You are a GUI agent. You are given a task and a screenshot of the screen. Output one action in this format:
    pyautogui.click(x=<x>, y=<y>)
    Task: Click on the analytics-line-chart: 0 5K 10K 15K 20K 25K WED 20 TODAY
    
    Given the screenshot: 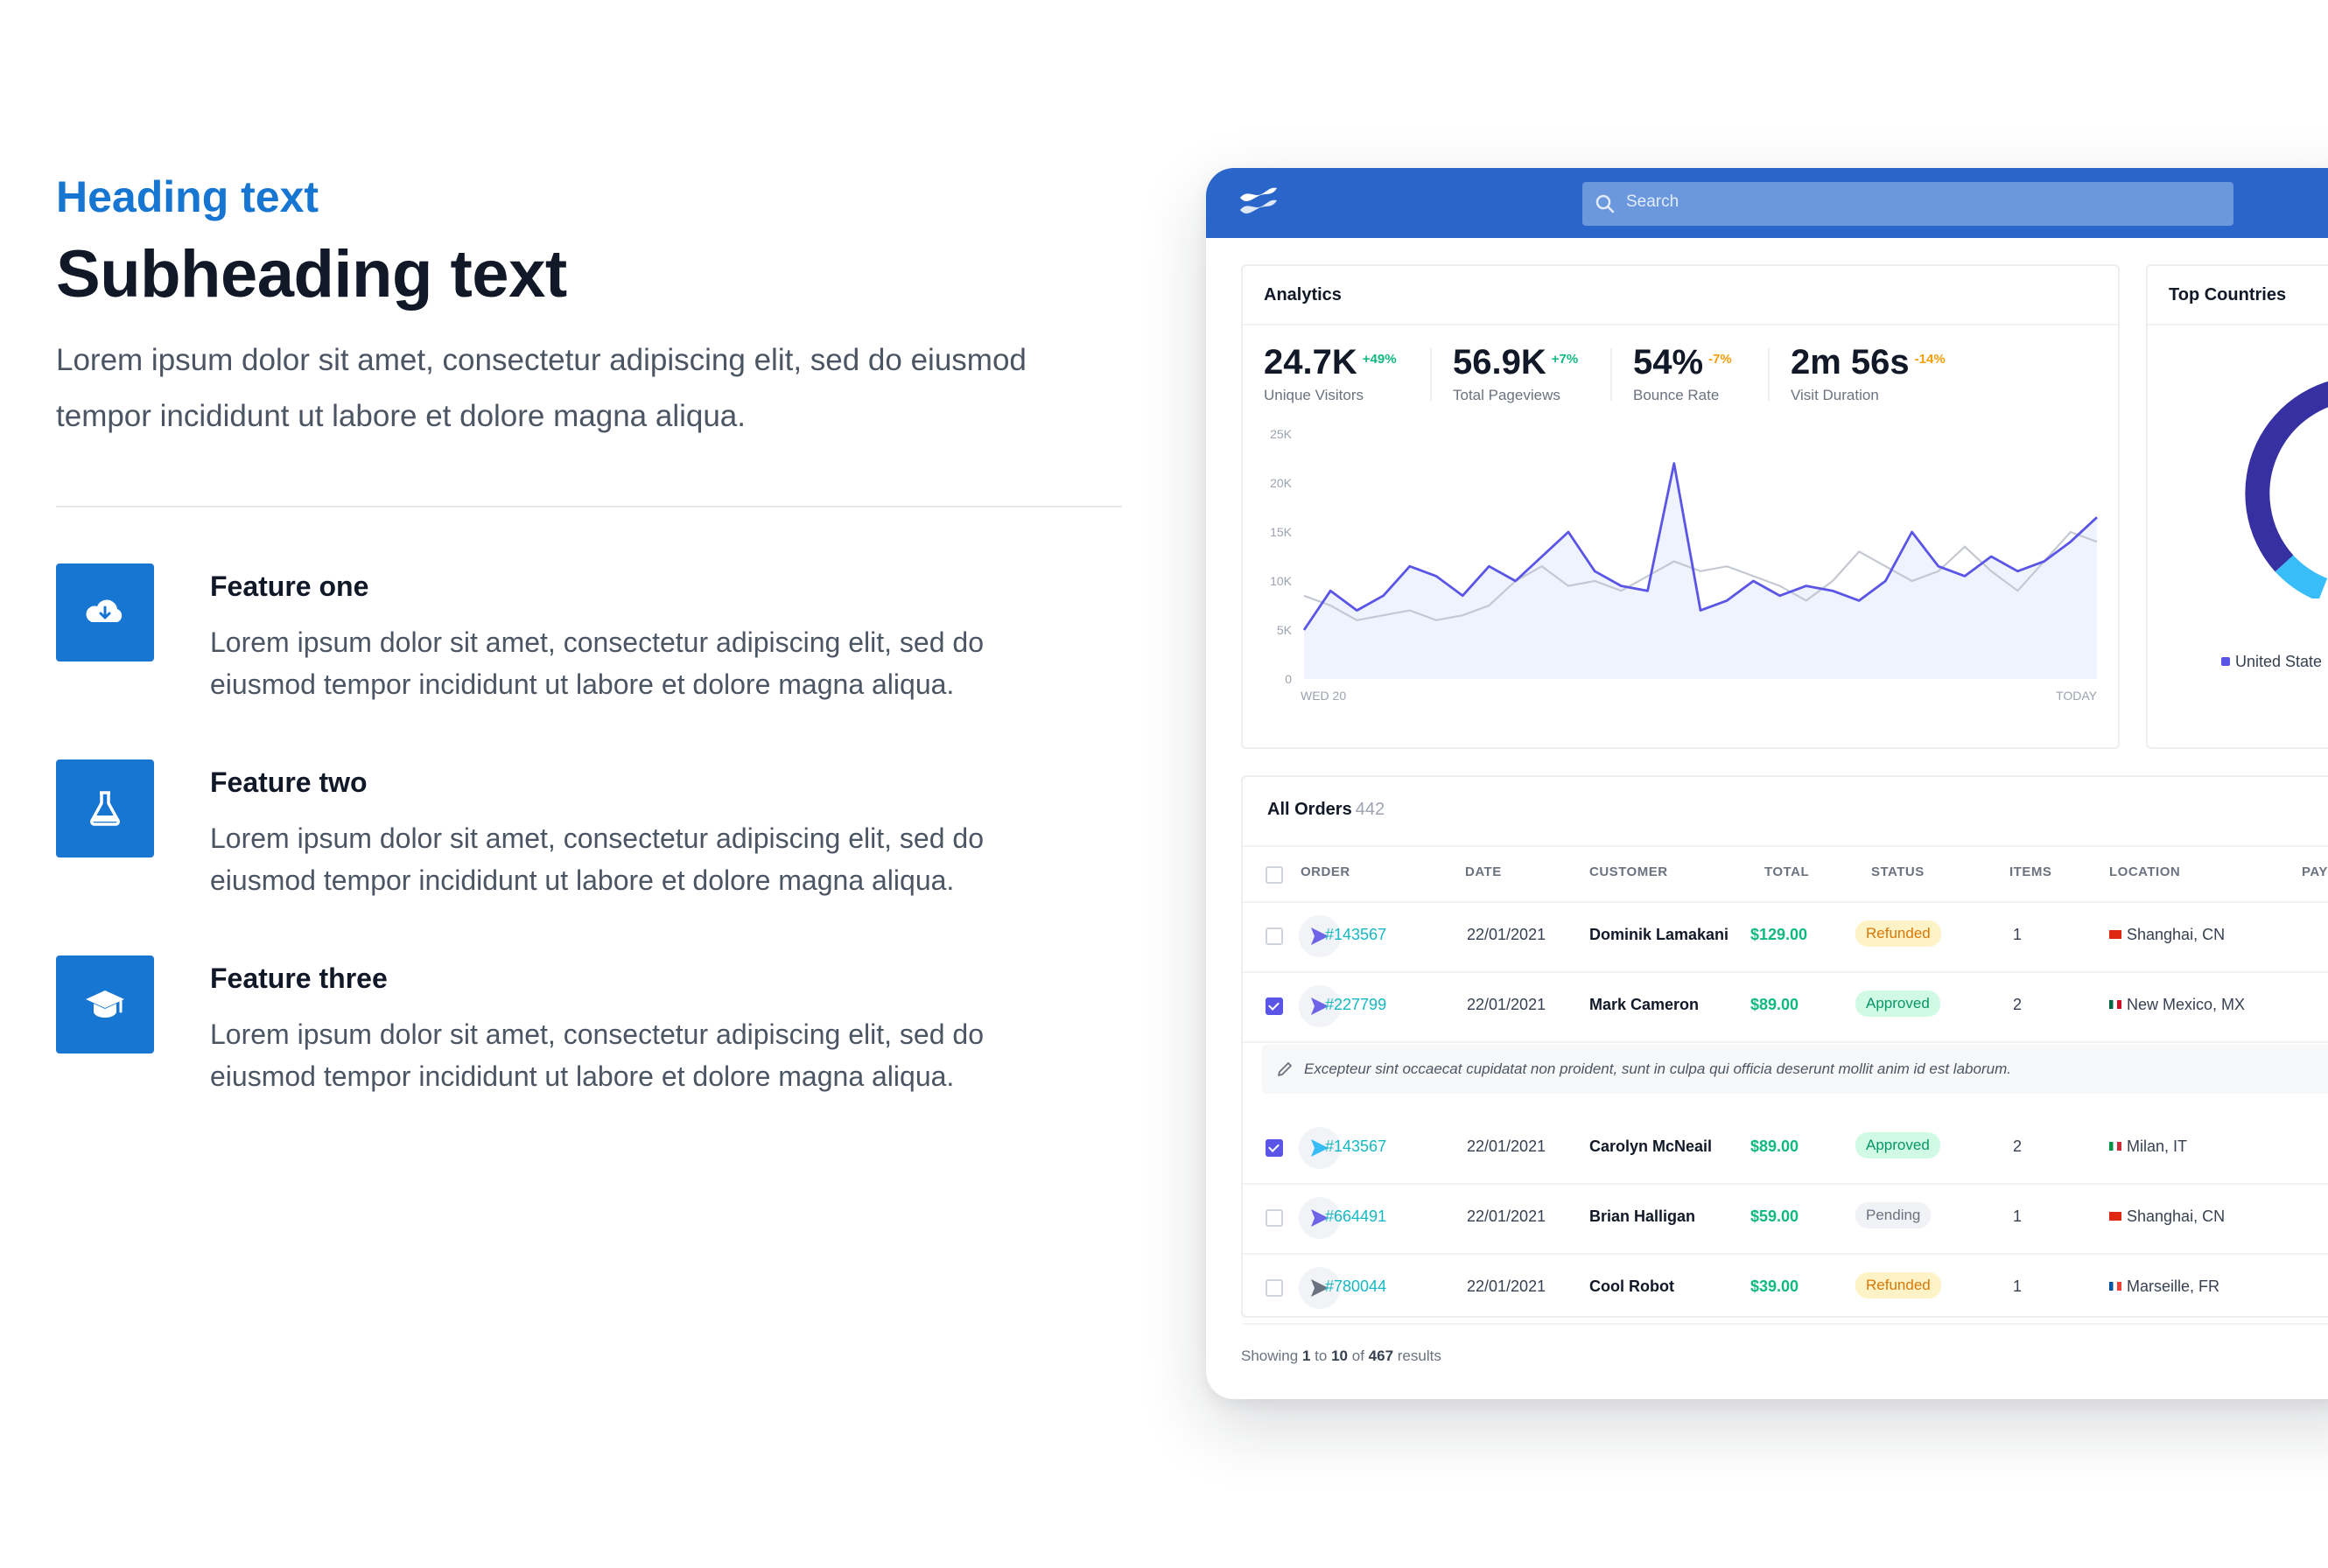 What is the action you would take?
    pyautogui.click(x=1684, y=565)
    